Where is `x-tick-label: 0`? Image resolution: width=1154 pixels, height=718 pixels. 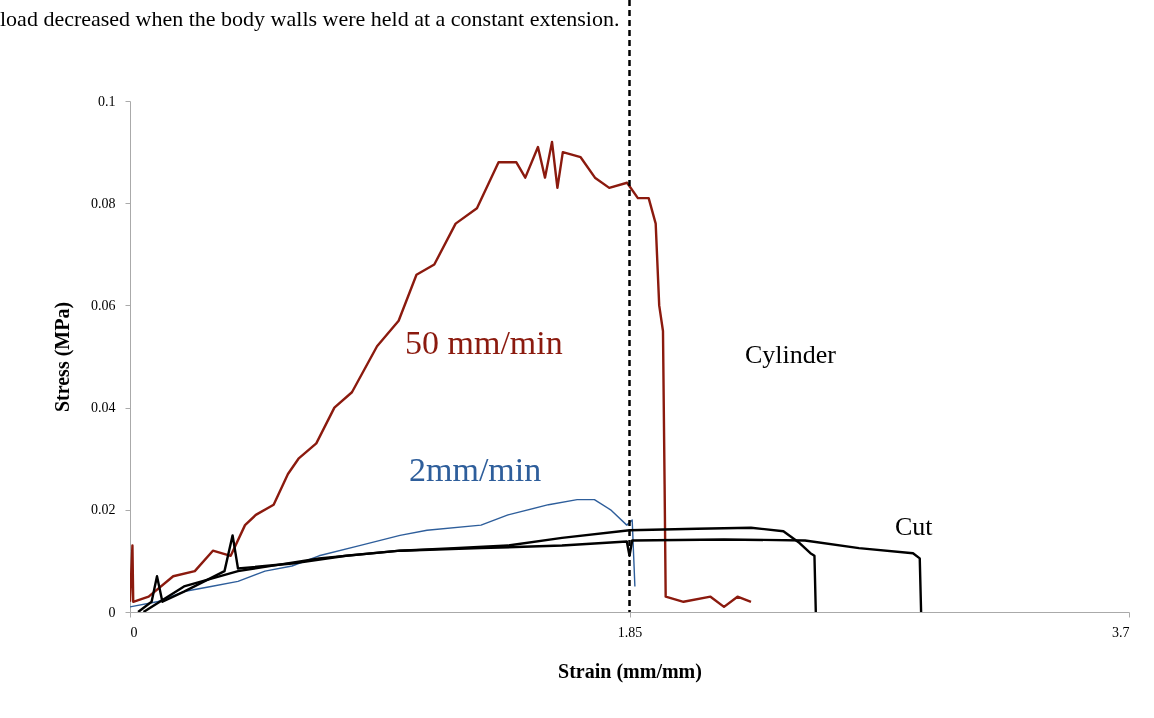 x-tick-label: 0 is located at coordinates (134, 632).